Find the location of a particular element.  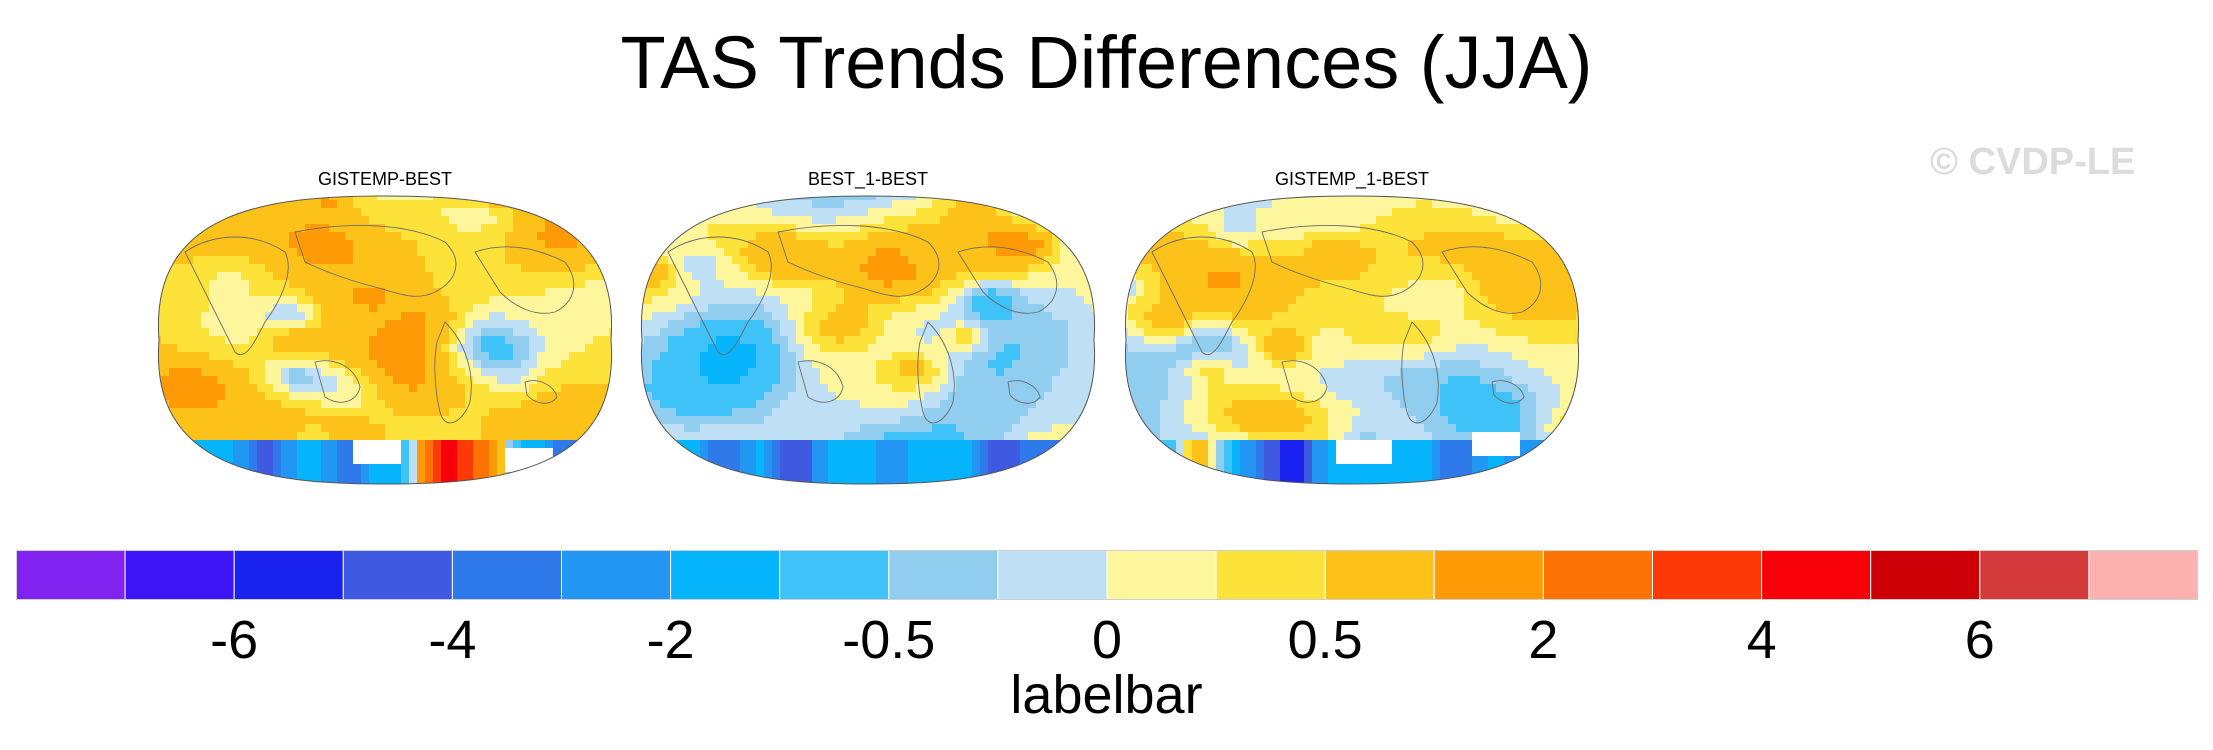

labelbar-title: labelbar is located at coordinates (1106, 695).